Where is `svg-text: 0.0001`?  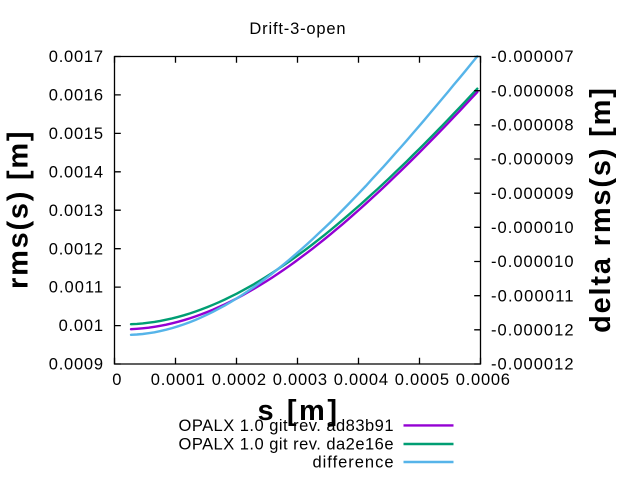
svg-text: 0.0001 is located at coordinates (178, 380).